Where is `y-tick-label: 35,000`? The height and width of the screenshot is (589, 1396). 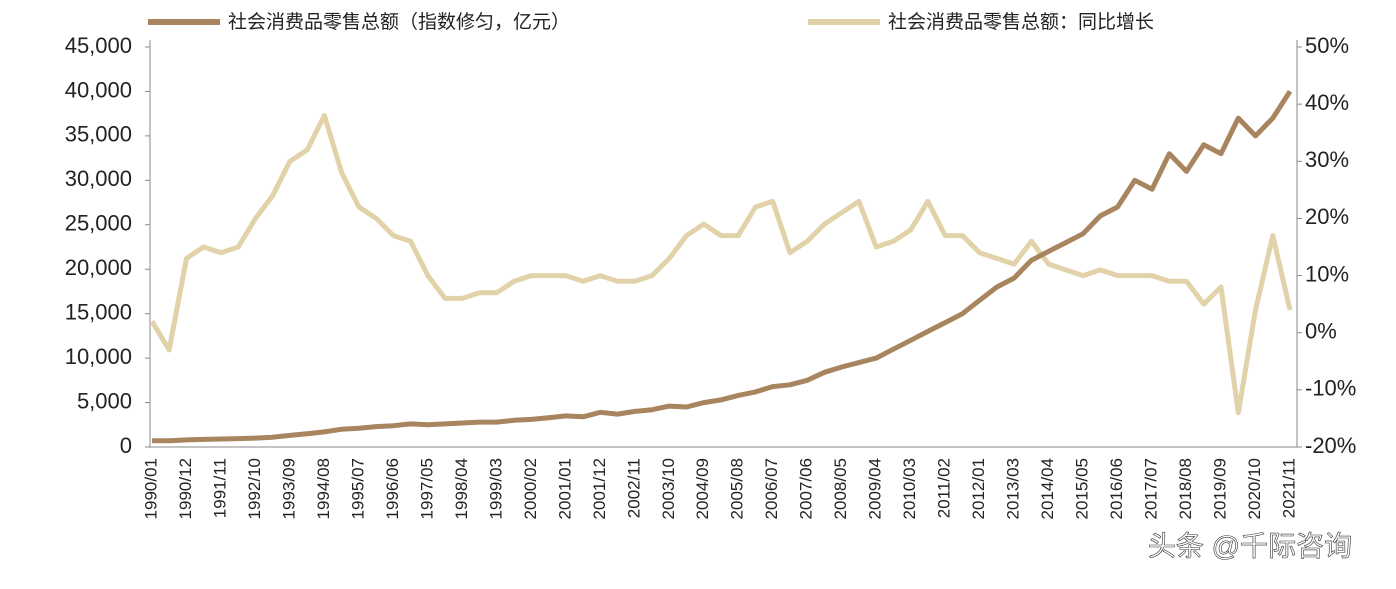 y-tick-label: 35,000 is located at coordinates (98, 134).